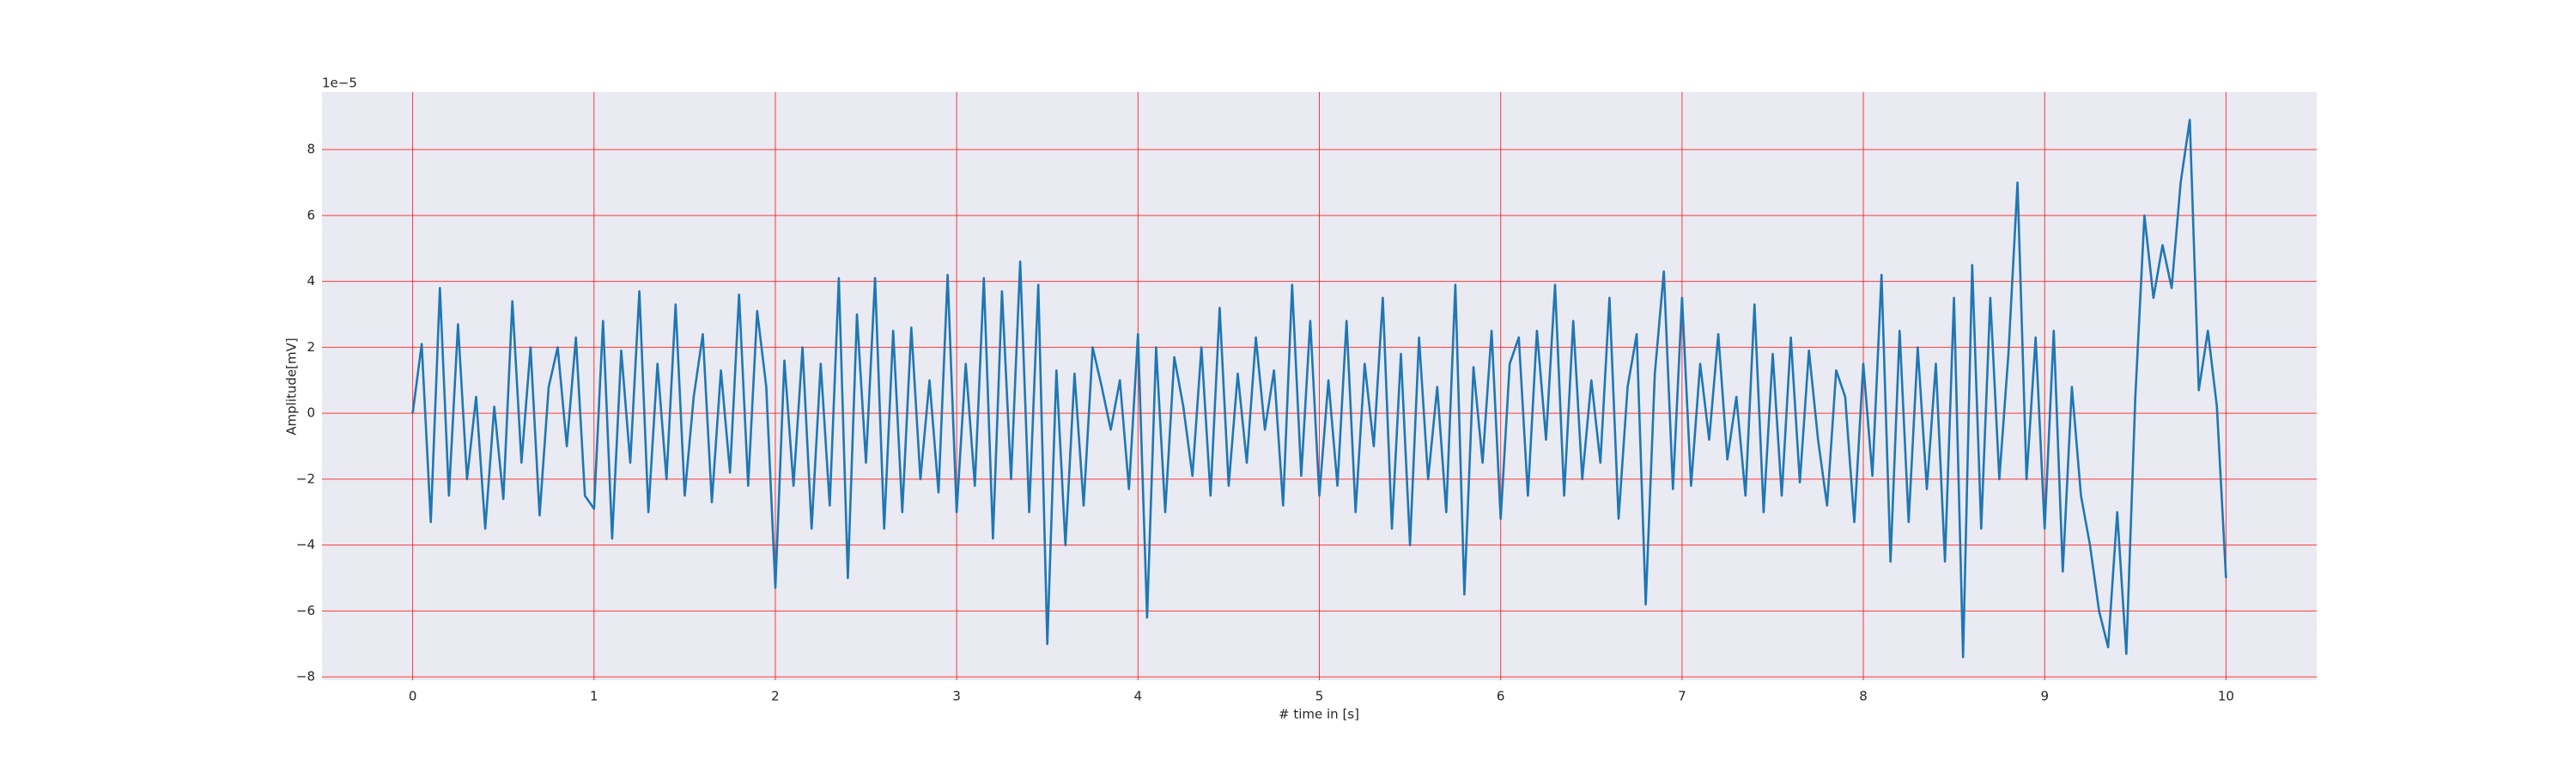 This screenshot has width=2576, height=773. Describe the element at coordinates (311, 149) in the screenshot. I see `y-tick-label: 8` at that location.